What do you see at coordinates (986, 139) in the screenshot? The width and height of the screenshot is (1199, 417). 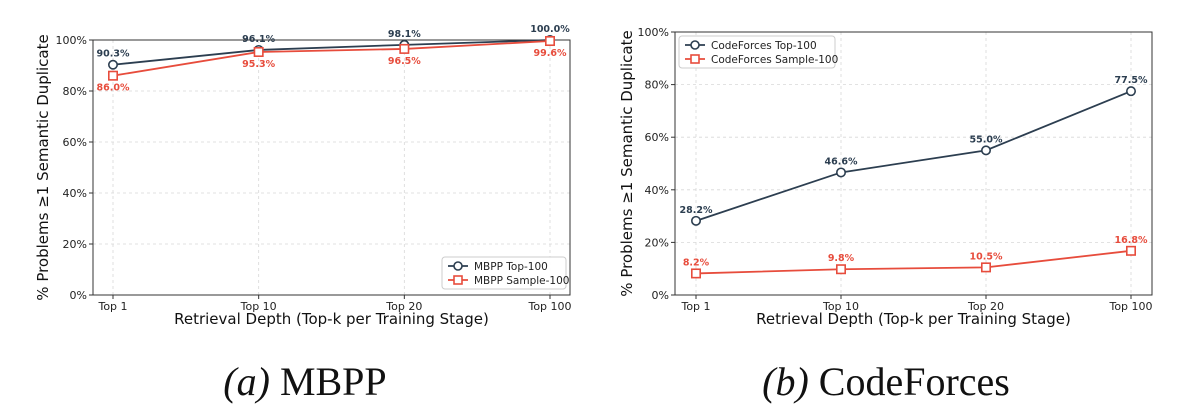 I see `data-label: 55.0%` at bounding box center [986, 139].